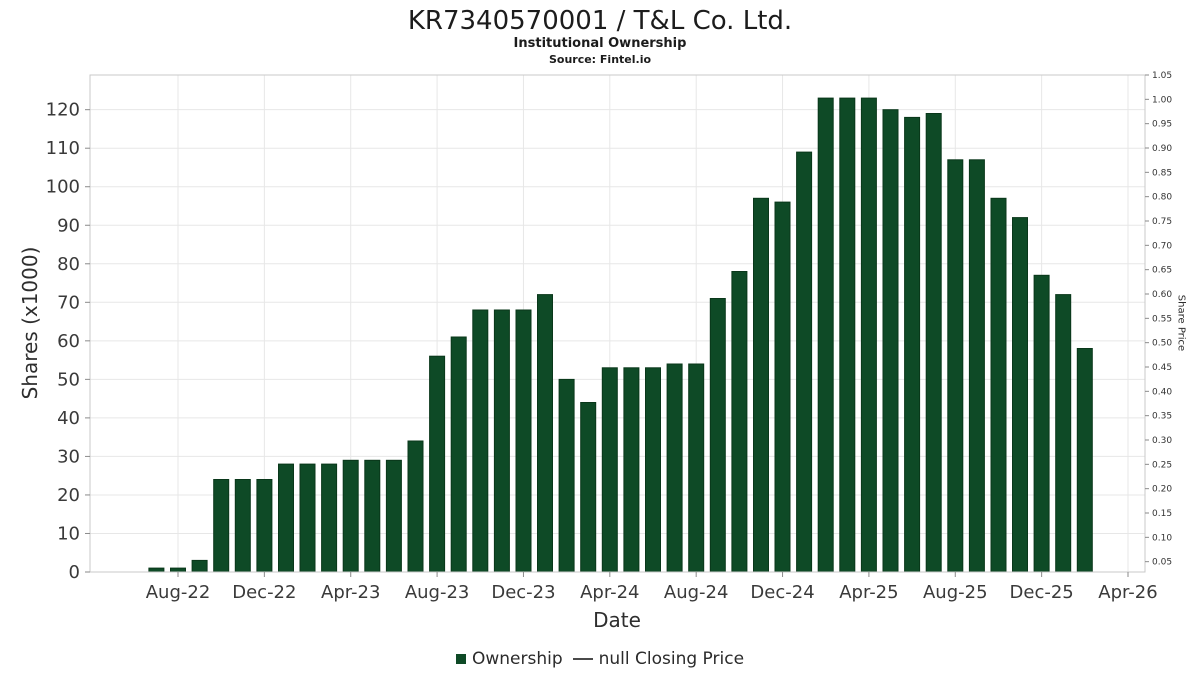 The width and height of the screenshot is (1200, 675). Describe the element at coordinates (600, 59) in the screenshot. I see `chart-source: Source: Fintel.io` at that location.